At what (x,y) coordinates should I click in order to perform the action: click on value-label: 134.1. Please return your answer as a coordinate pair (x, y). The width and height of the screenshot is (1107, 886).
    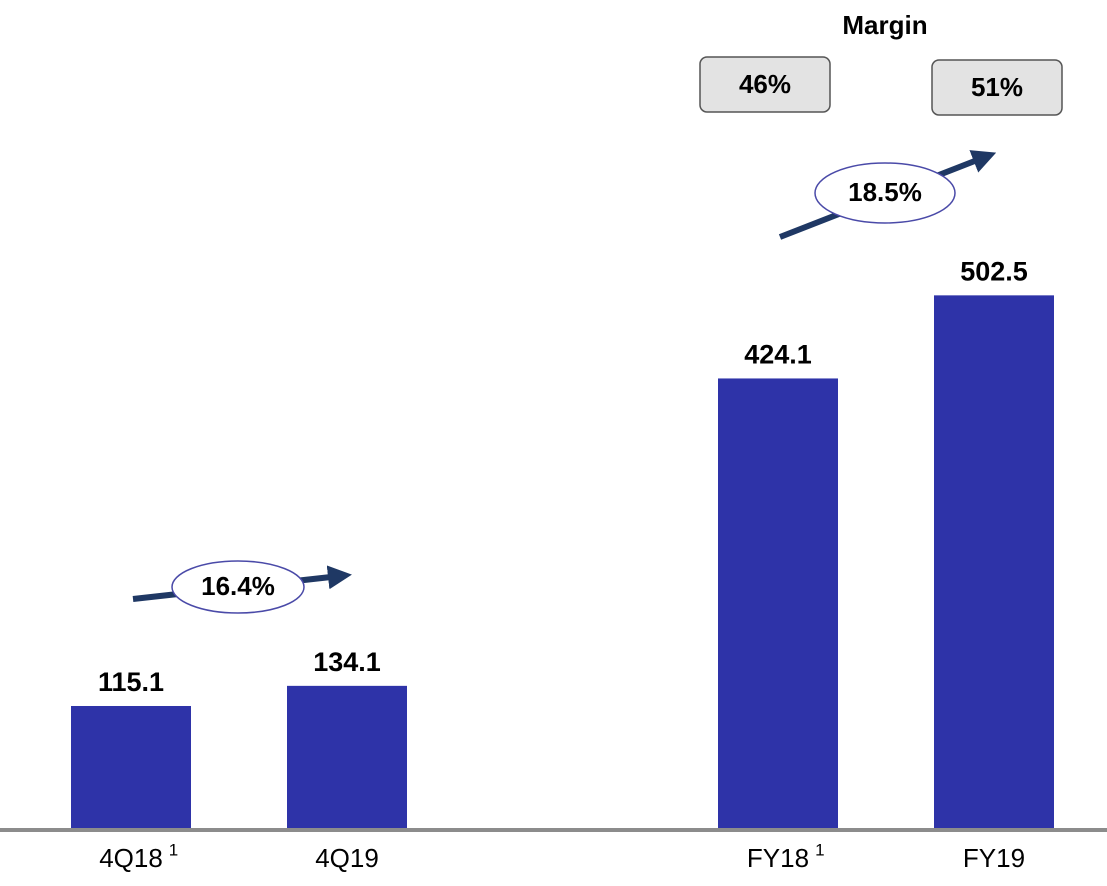
    Looking at the image, I should click on (347, 662).